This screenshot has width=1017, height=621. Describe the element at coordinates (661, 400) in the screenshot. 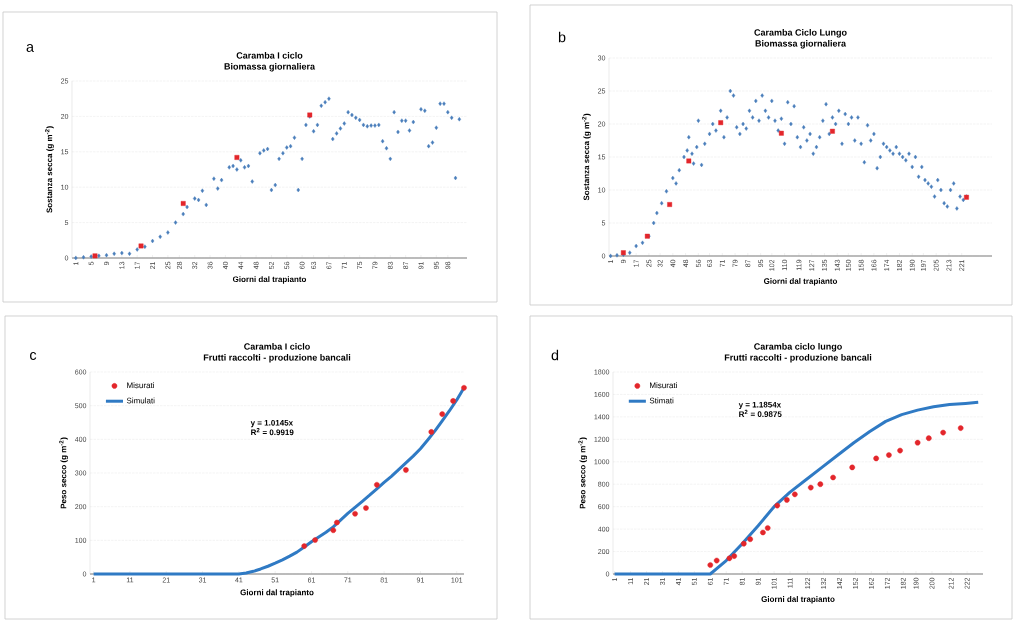

I see `legend-label: Stimati` at that location.